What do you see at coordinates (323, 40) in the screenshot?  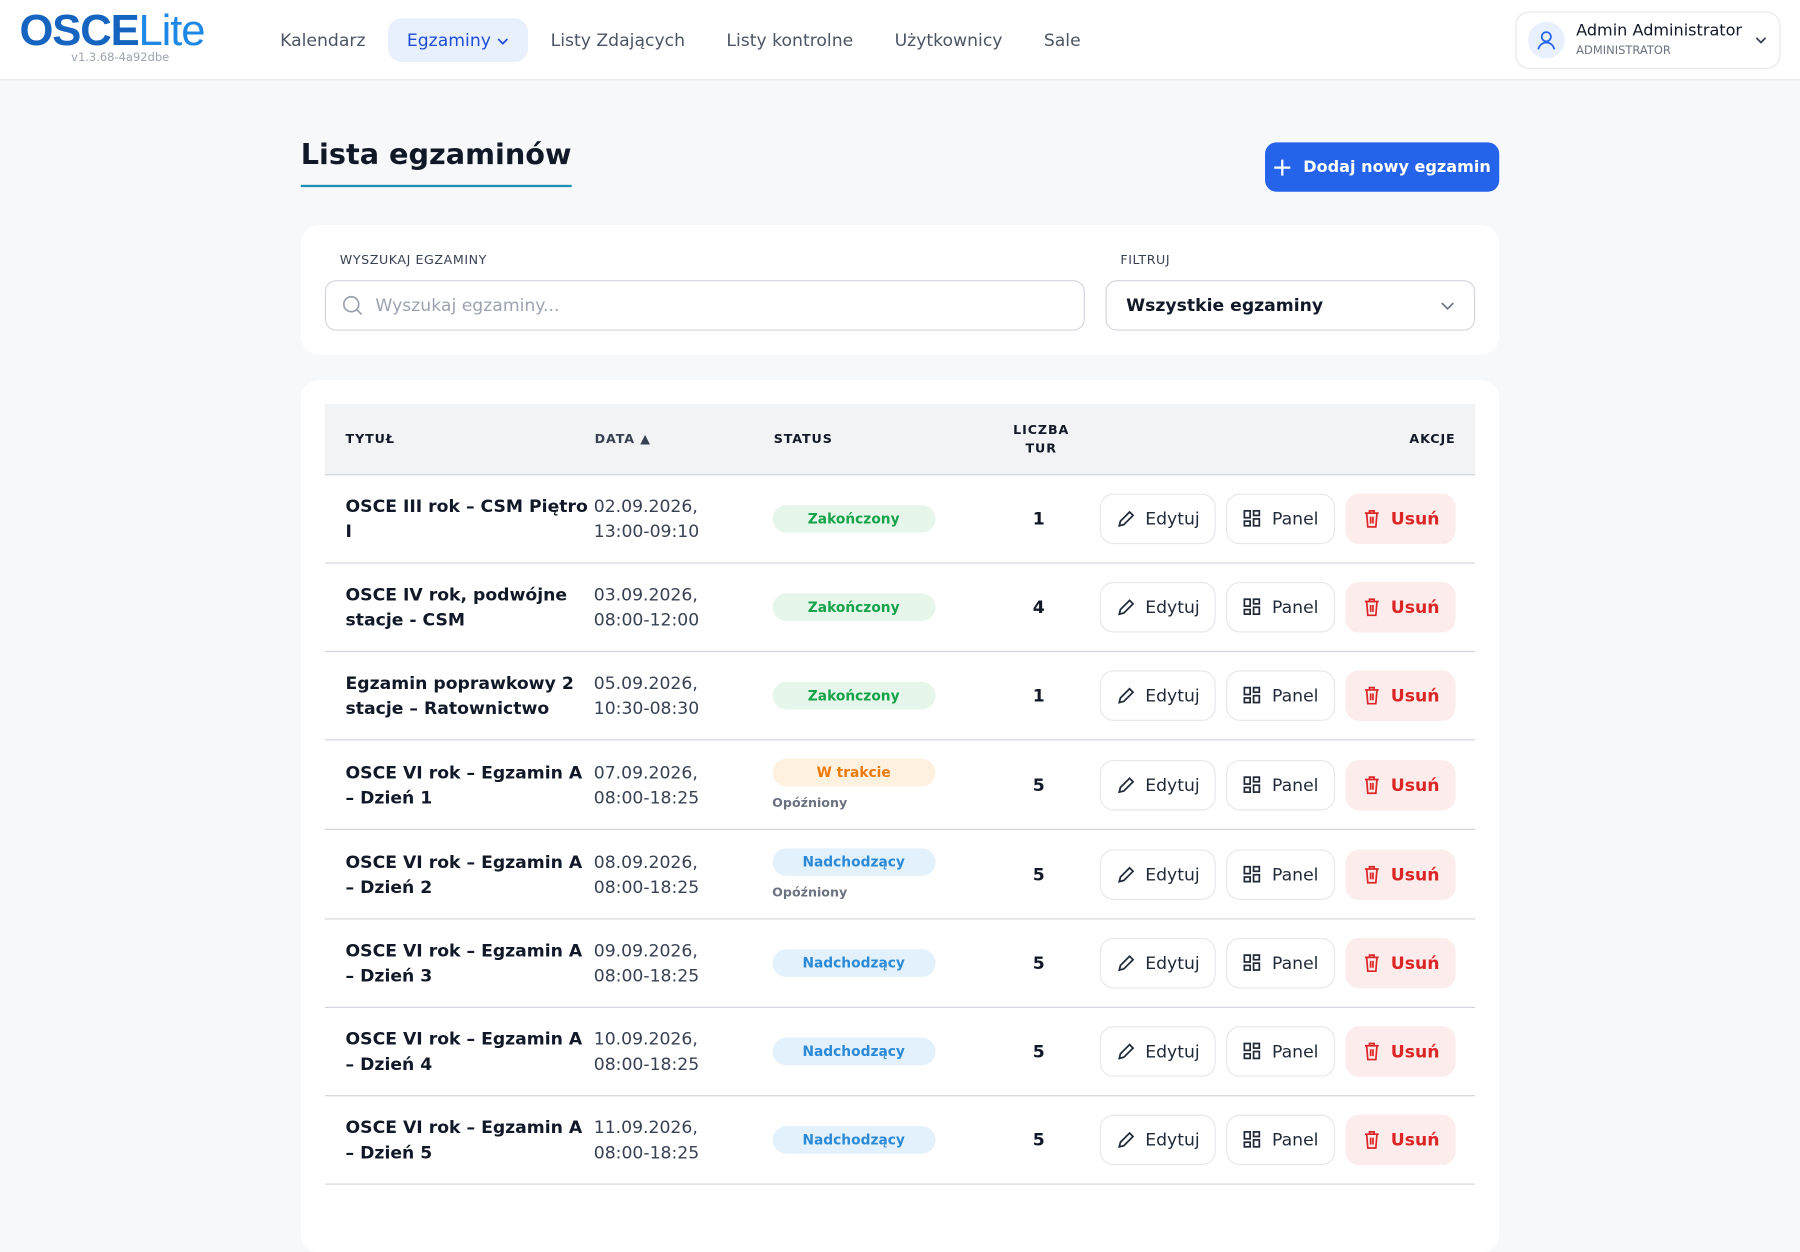 I see `nav-item: Kalendarz` at bounding box center [323, 40].